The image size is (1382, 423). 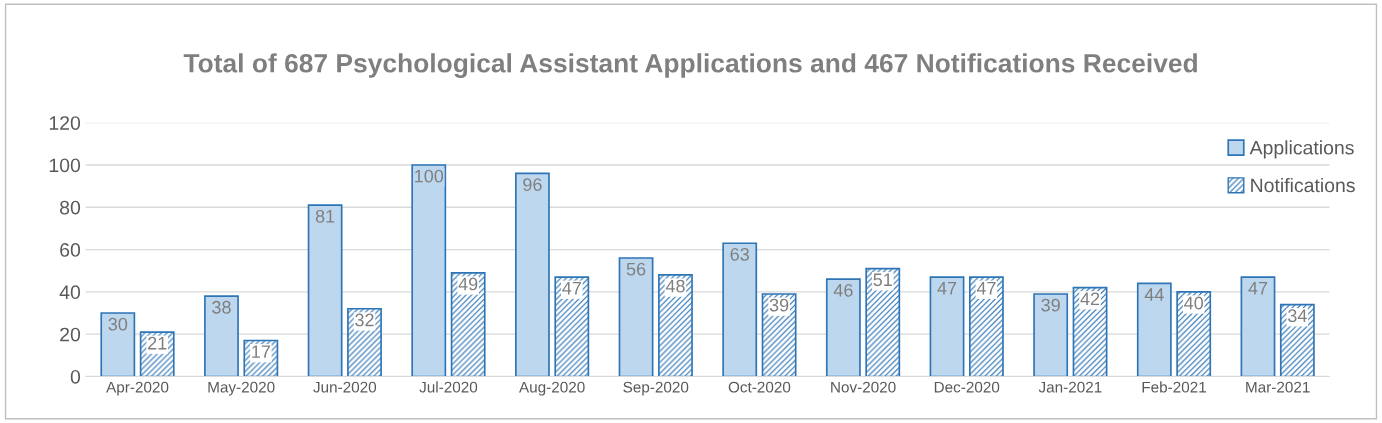 What do you see at coordinates (1154, 294) in the screenshot?
I see `data-label: 44` at bounding box center [1154, 294].